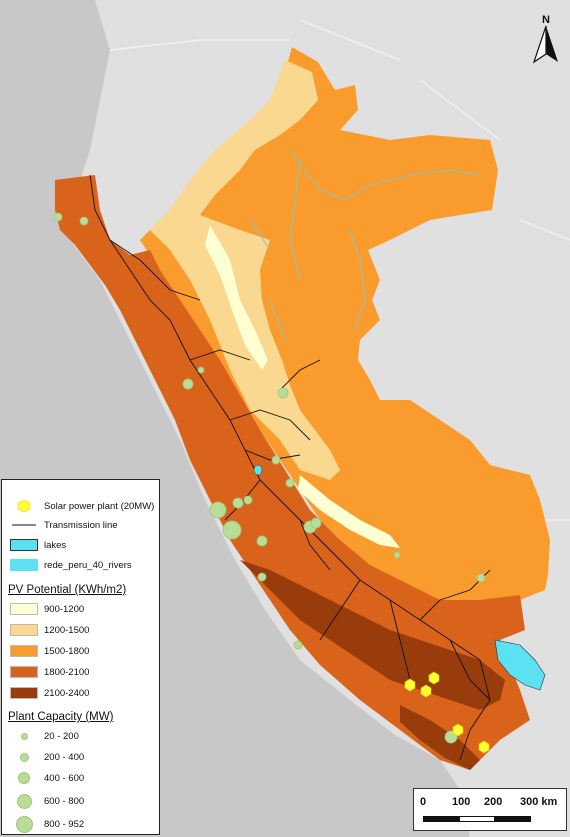 The image size is (570, 837). Describe the element at coordinates (539, 802) in the screenshot. I see `scale-label-300: 300 km` at that location.